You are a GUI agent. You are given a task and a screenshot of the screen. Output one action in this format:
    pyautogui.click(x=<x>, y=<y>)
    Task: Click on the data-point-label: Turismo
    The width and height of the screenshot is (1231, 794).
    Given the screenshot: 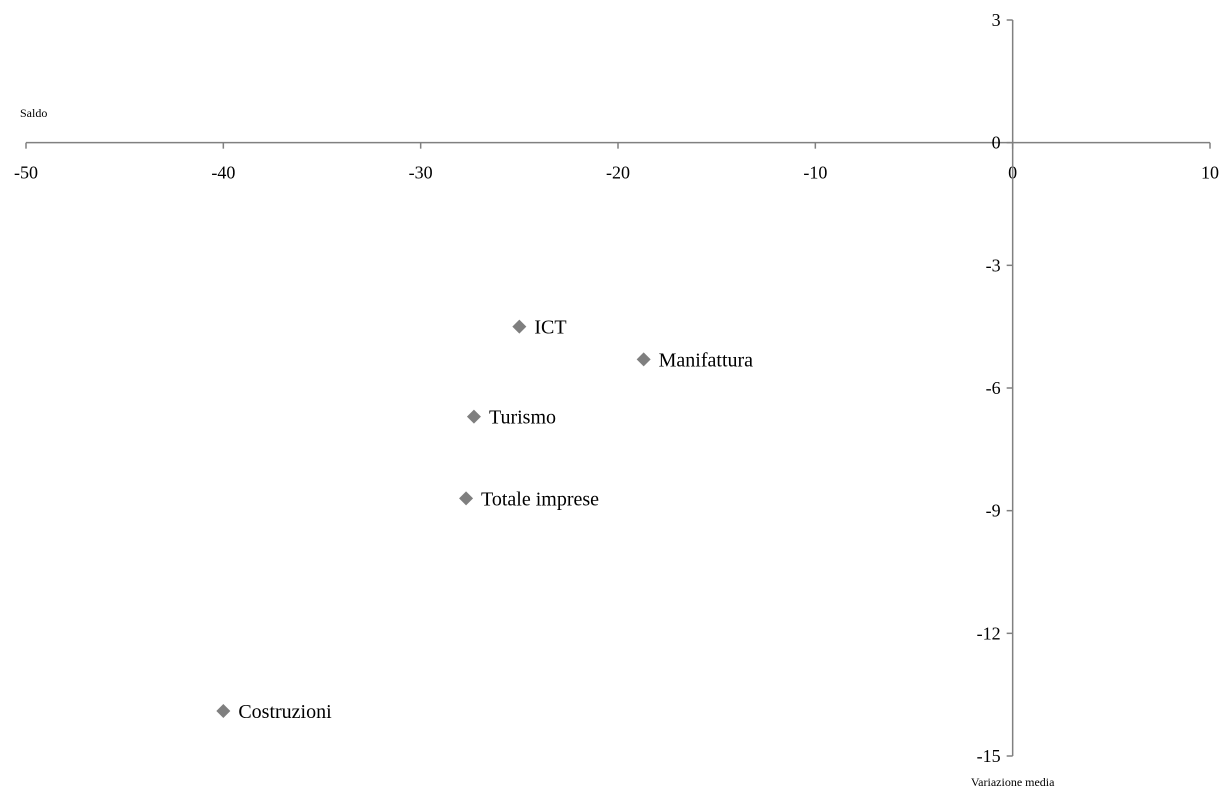 What is the action you would take?
    pyautogui.click(x=522, y=418)
    